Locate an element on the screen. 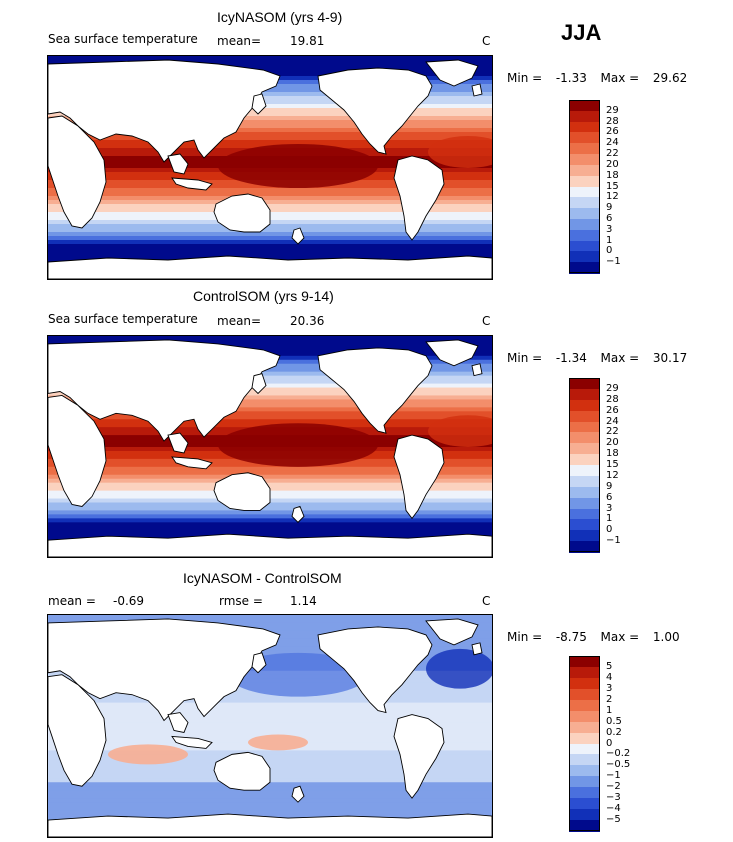 The image size is (733, 842). panel-2-units: C is located at coordinates (486, 321).